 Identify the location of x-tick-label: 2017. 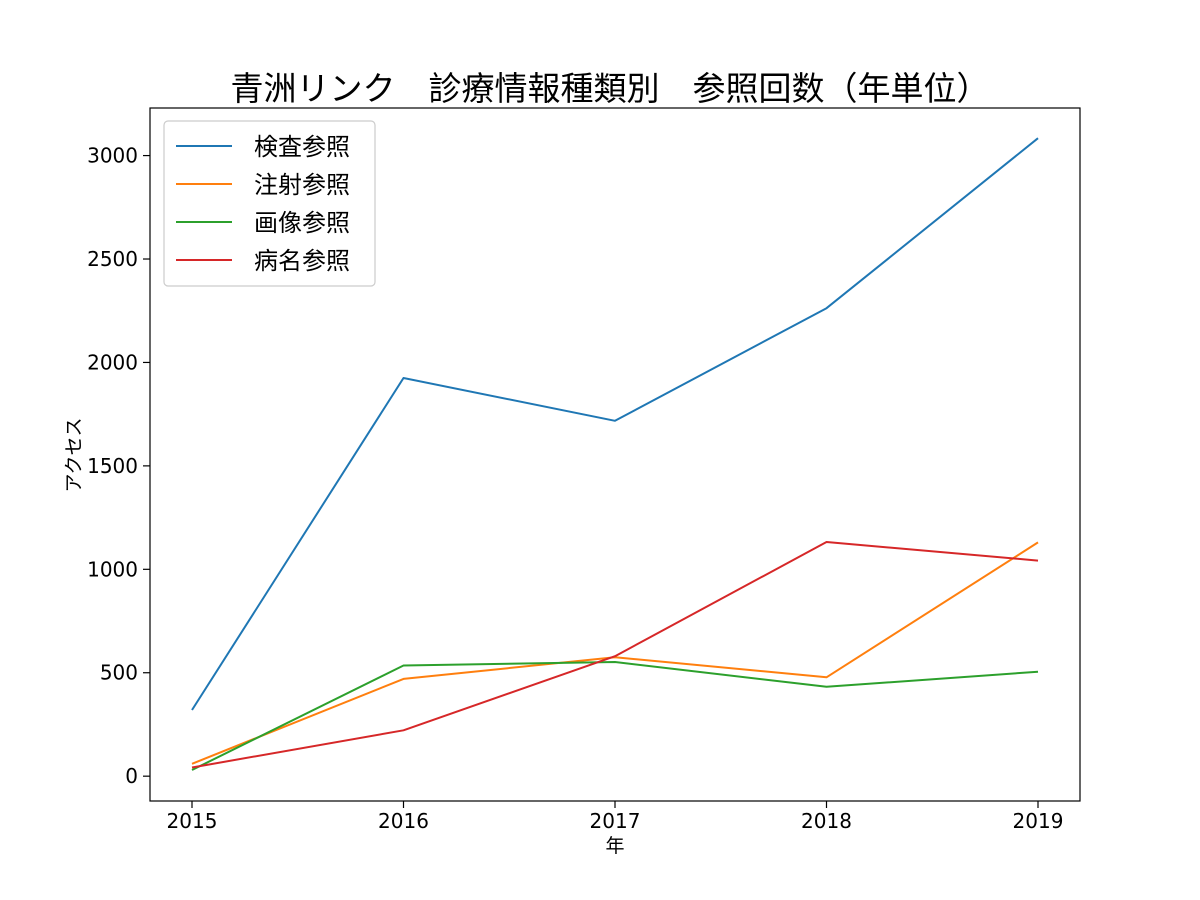
(615, 821).